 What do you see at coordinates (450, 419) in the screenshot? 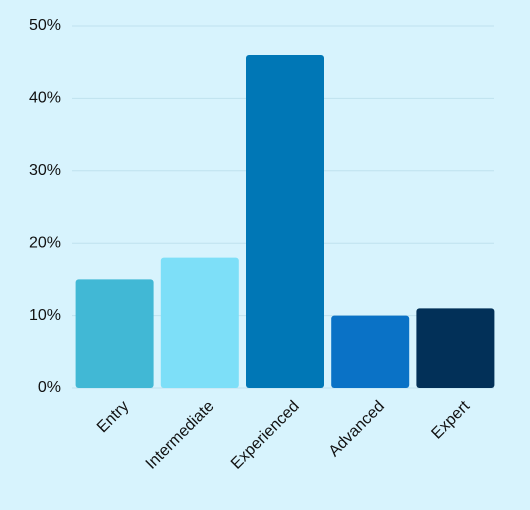
I see `x-tick-label: Expert` at bounding box center [450, 419].